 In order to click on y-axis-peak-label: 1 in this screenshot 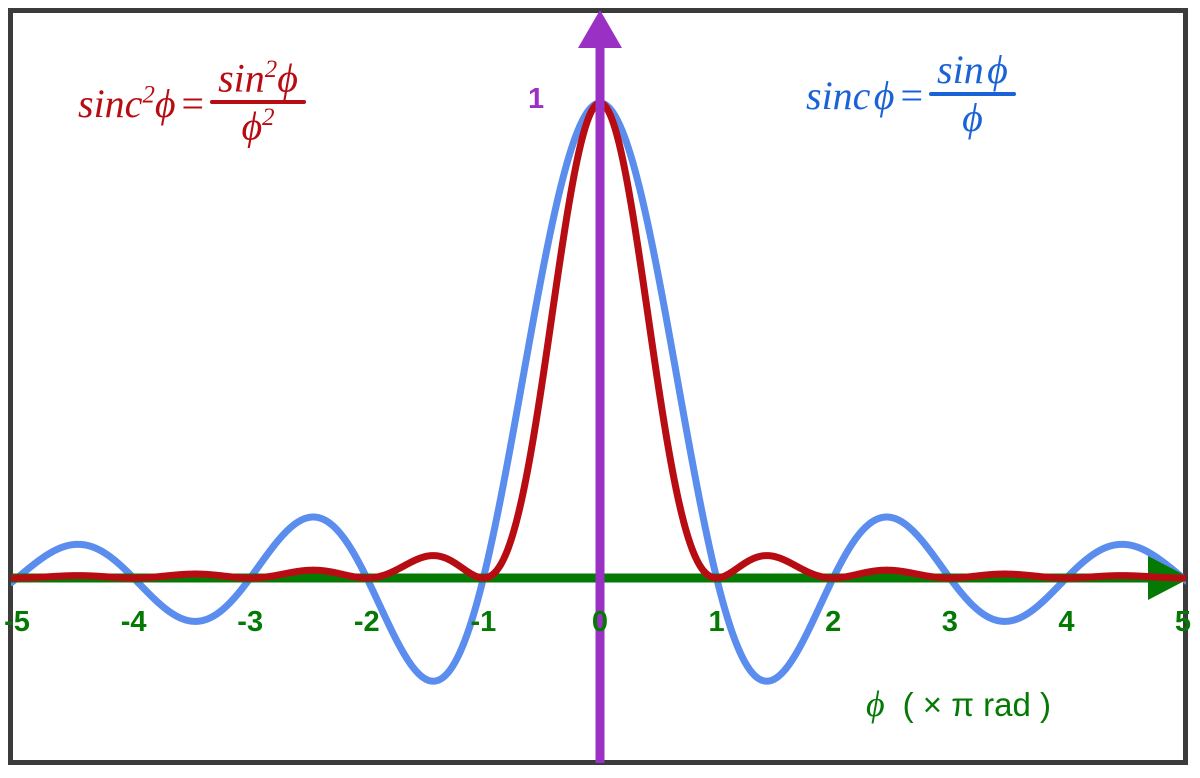, I will do `click(536, 99)`.